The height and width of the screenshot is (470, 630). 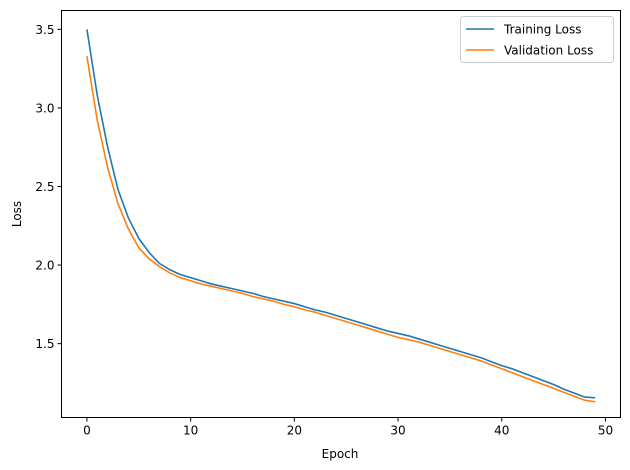 What do you see at coordinates (44, 187) in the screenshot?
I see `y-tick-label: 2.5` at bounding box center [44, 187].